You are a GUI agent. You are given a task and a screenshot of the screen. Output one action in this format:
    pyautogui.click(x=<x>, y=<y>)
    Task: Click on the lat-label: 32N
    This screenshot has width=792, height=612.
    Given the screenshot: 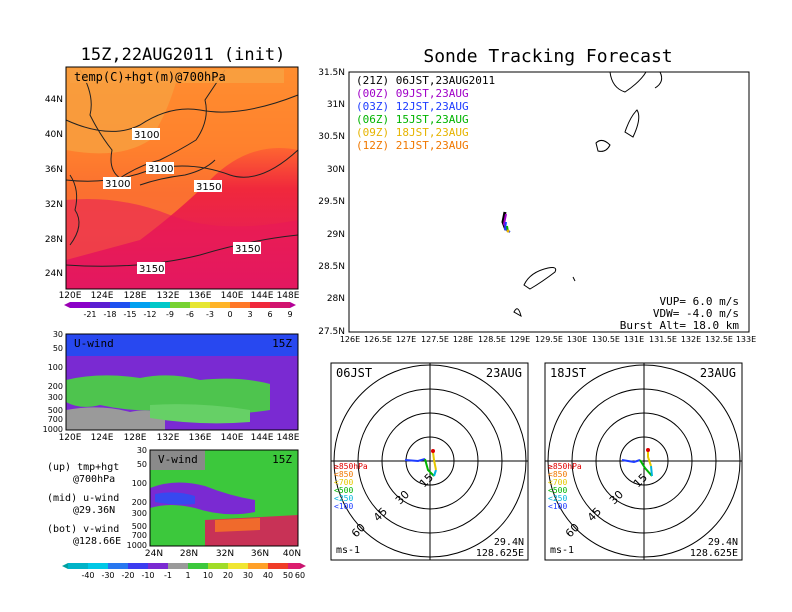 What is the action you would take?
    pyautogui.click(x=225, y=554)
    